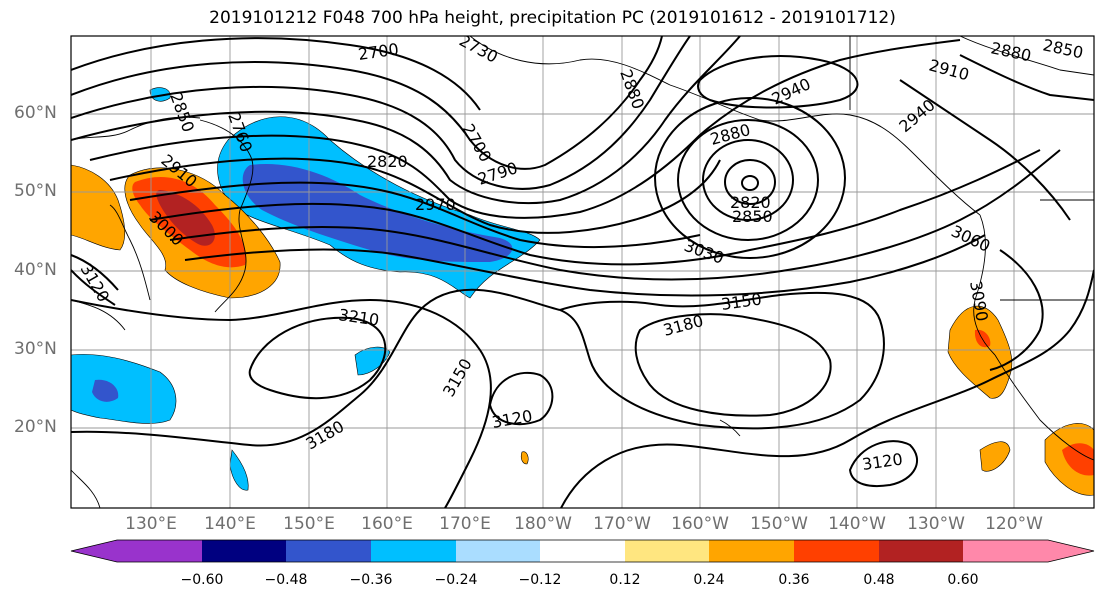 The height and width of the screenshot is (601, 1105). Describe the element at coordinates (1014, 524) in the screenshot. I see `lon-label: 120°W` at that location.